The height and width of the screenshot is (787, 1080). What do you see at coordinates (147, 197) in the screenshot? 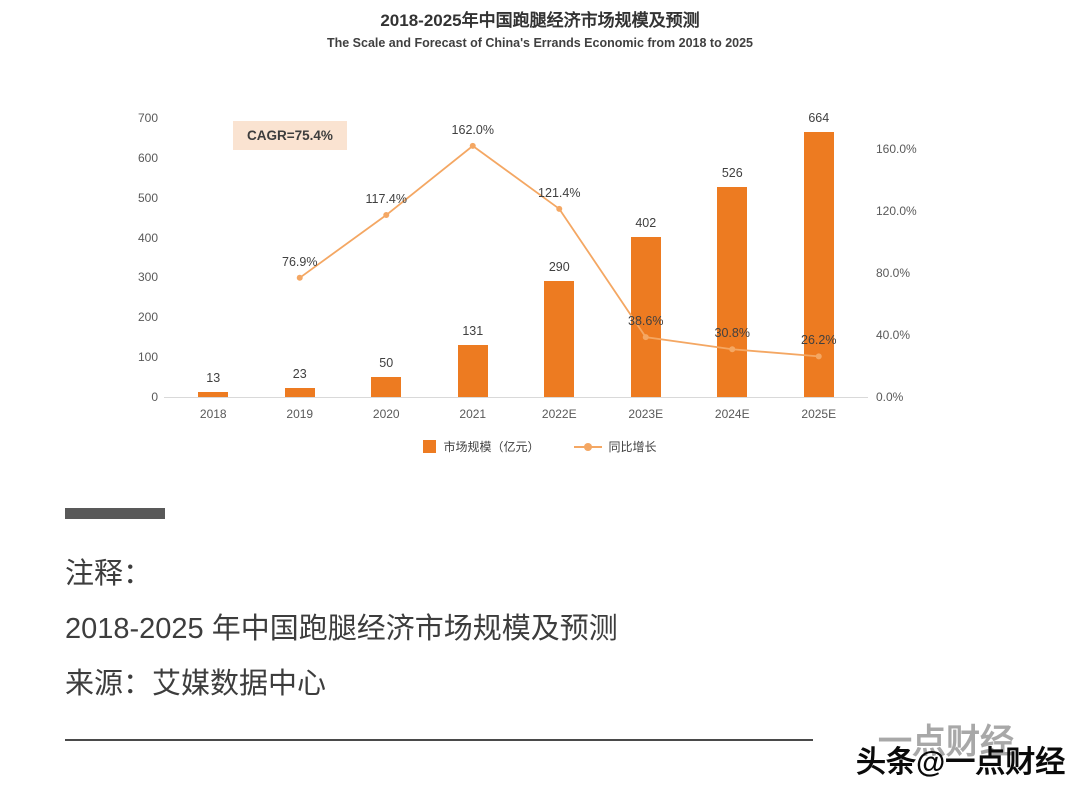
I see `left-axis-tick: 500` at bounding box center [147, 197].